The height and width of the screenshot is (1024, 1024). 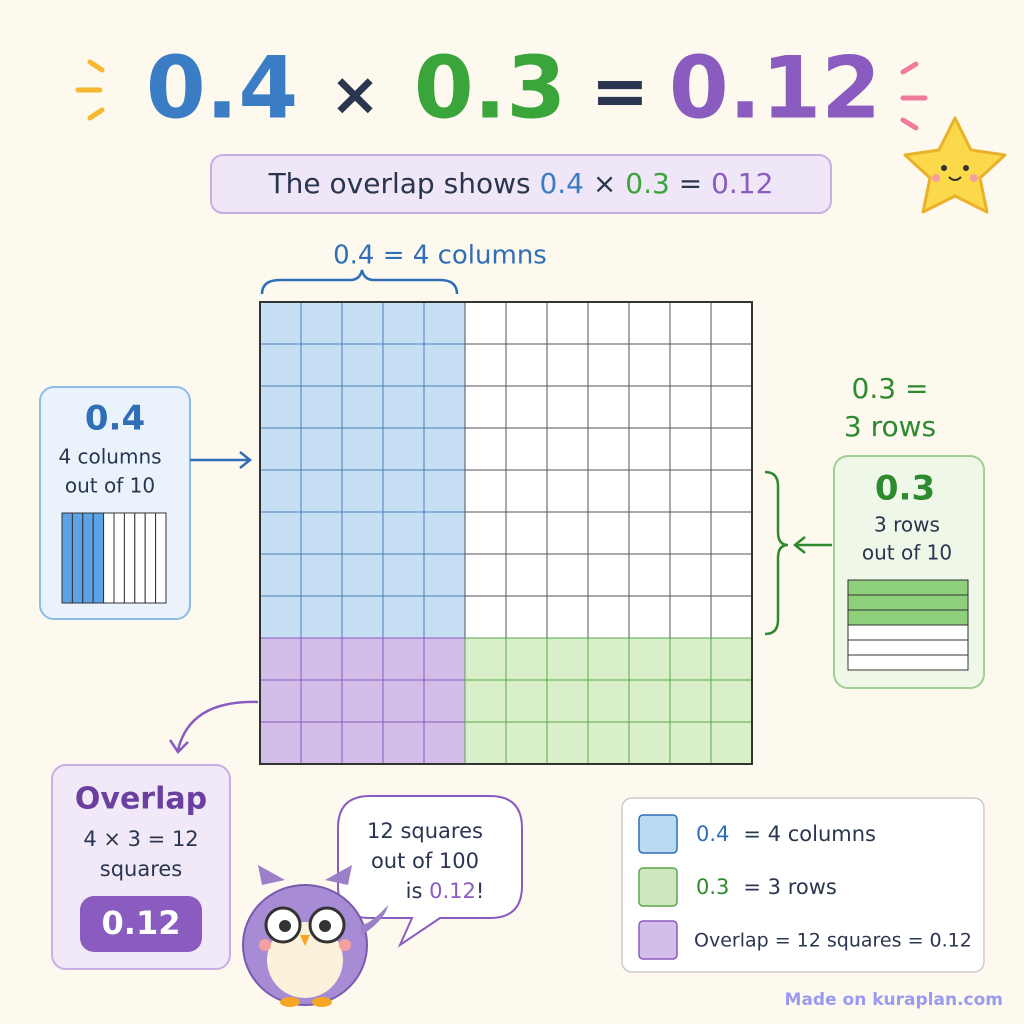 What do you see at coordinates (490, 88) in the screenshot?
I see `title-middle: 0.3` at bounding box center [490, 88].